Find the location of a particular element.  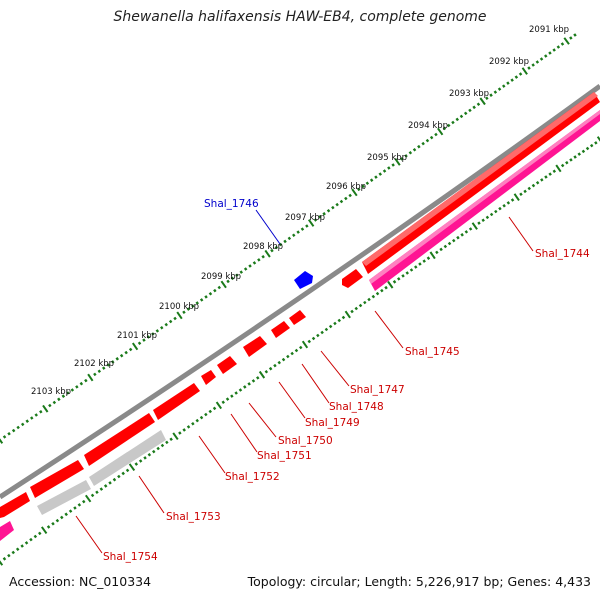

scale-label: 2093 kbp is located at coordinates (469, 94).